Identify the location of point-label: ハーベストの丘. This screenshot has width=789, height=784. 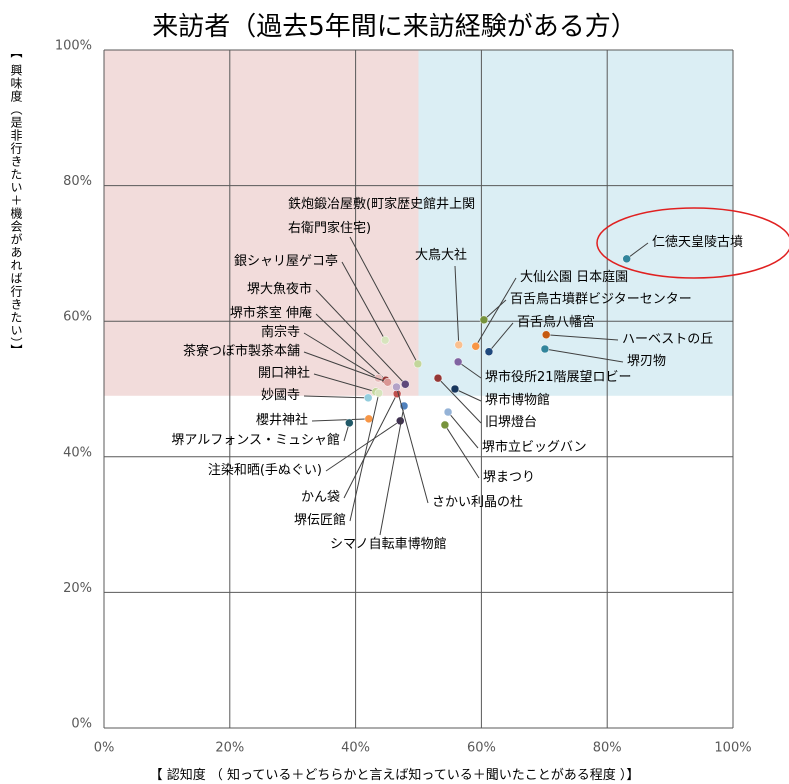
(668, 339).